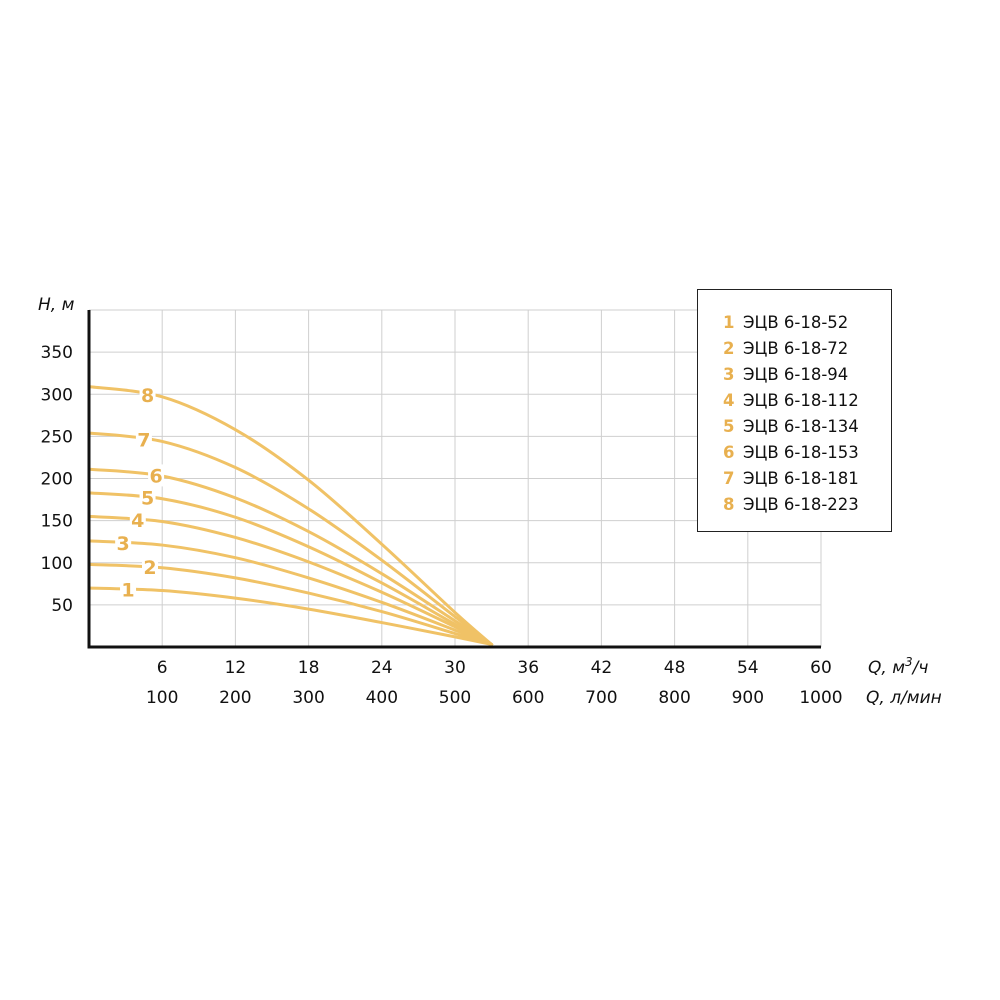 This screenshot has width=1000, height=1000. Describe the element at coordinates (748, 668) in the screenshot. I see `x-tick-label-primary: 54` at that location.